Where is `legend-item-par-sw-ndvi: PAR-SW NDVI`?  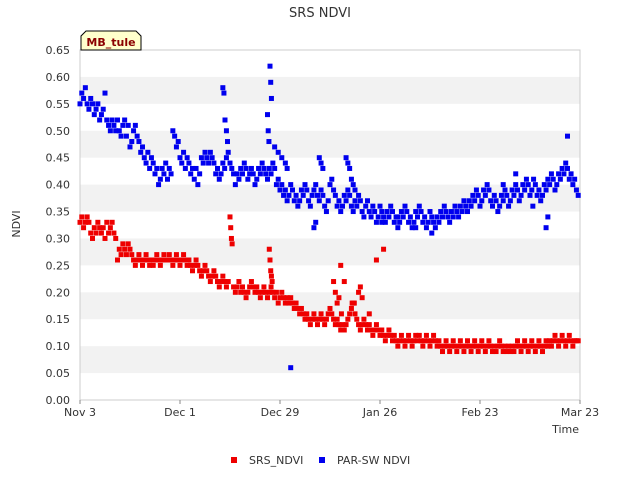
legend-item-par-sw-ndvi: PAR-SW NDVI is located at coordinates (364, 460).